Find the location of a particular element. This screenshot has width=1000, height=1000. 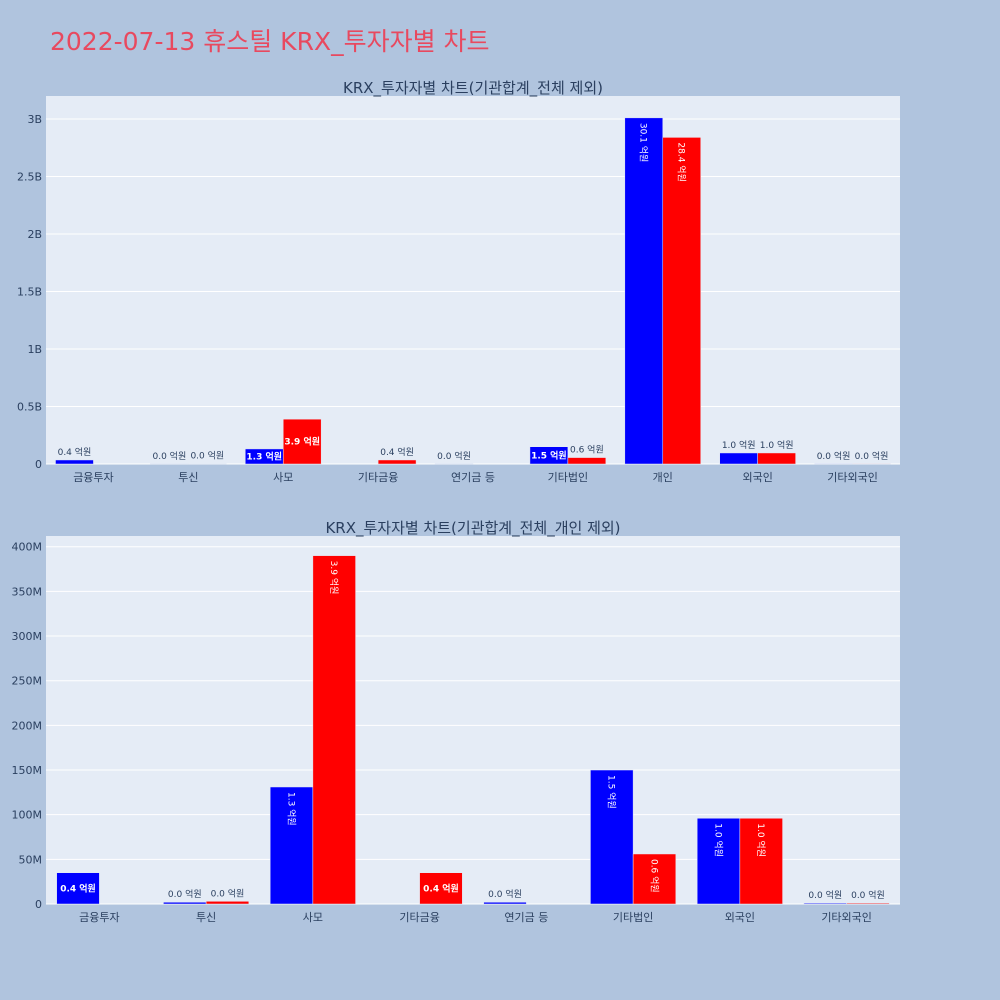

chart-title: KRX_투자자별 차트(기관합계_전체_개인 제외) is located at coordinates (472, 528).